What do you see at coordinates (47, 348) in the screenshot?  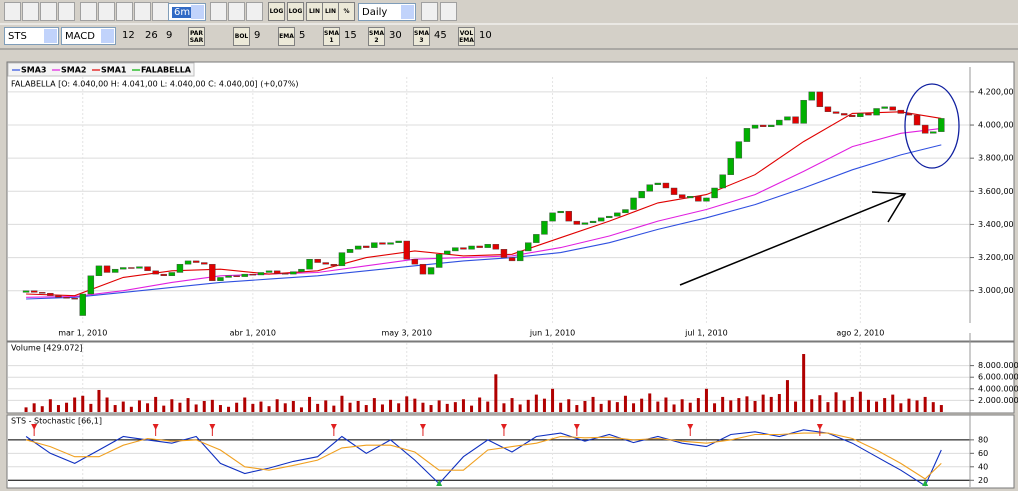 I see `panel-title: Volume [429.072]` at bounding box center [47, 348].